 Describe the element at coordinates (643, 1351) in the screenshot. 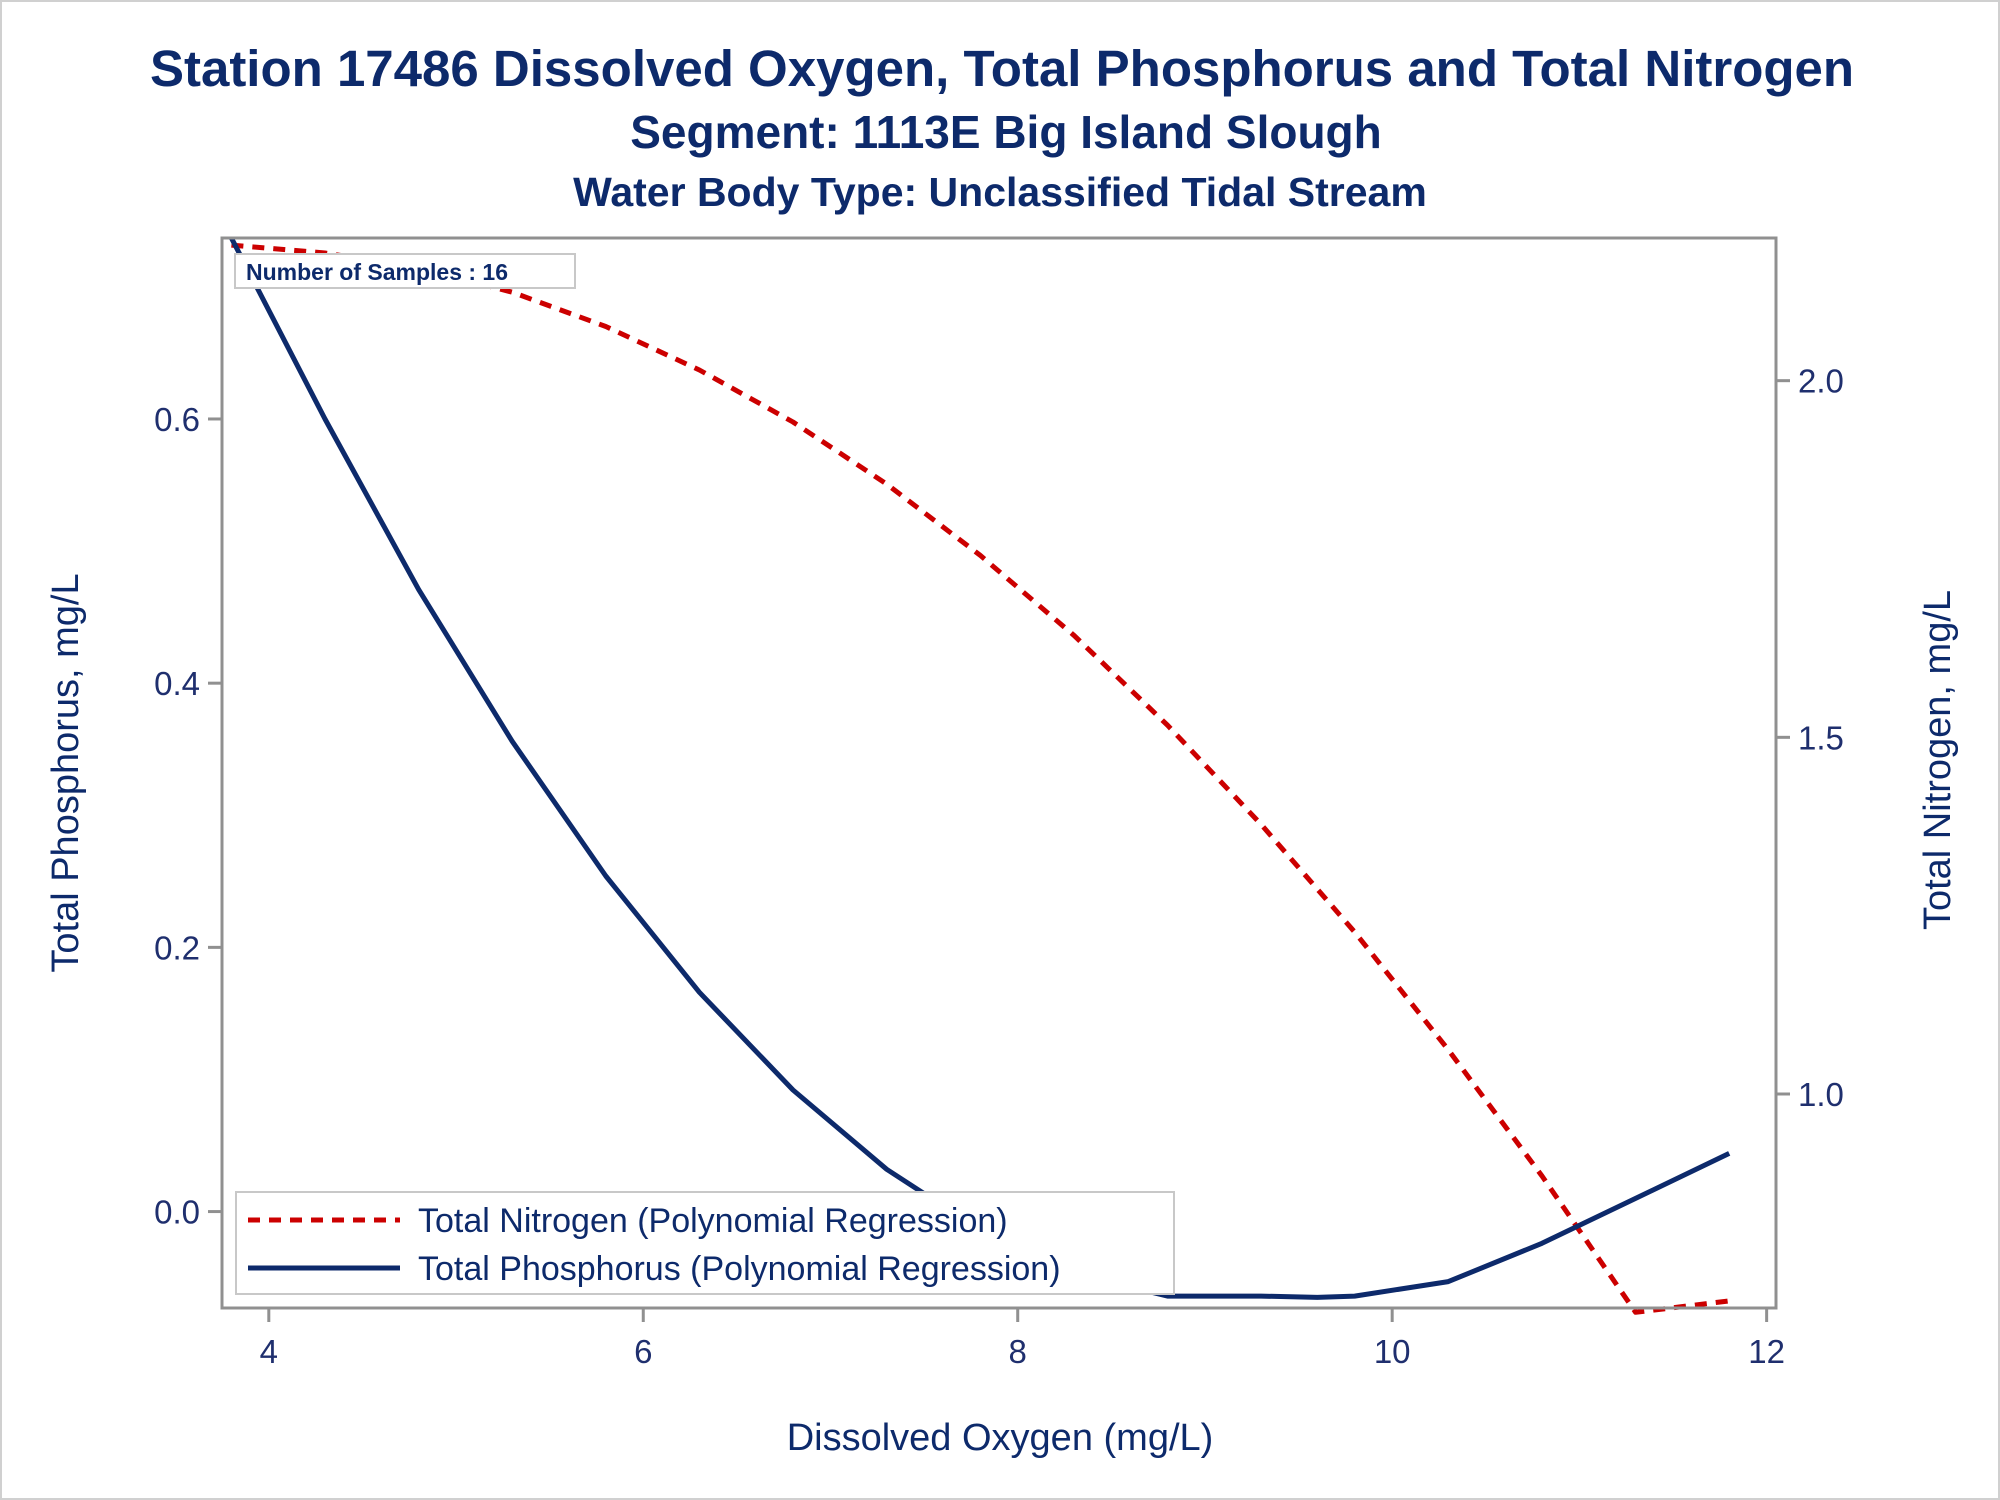

I see `x-tick-label: 6` at that location.